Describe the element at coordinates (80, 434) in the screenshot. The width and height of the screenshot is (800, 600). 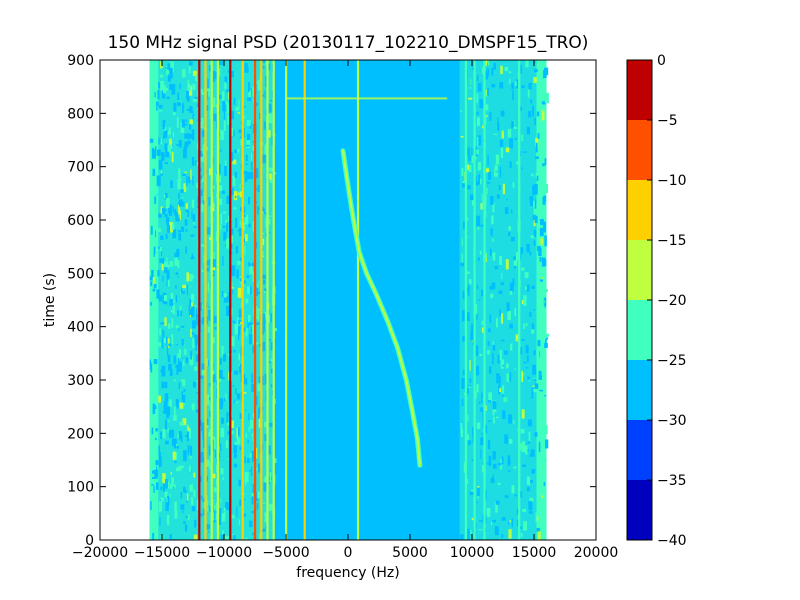
I see `y-tick-label: 200` at that location.